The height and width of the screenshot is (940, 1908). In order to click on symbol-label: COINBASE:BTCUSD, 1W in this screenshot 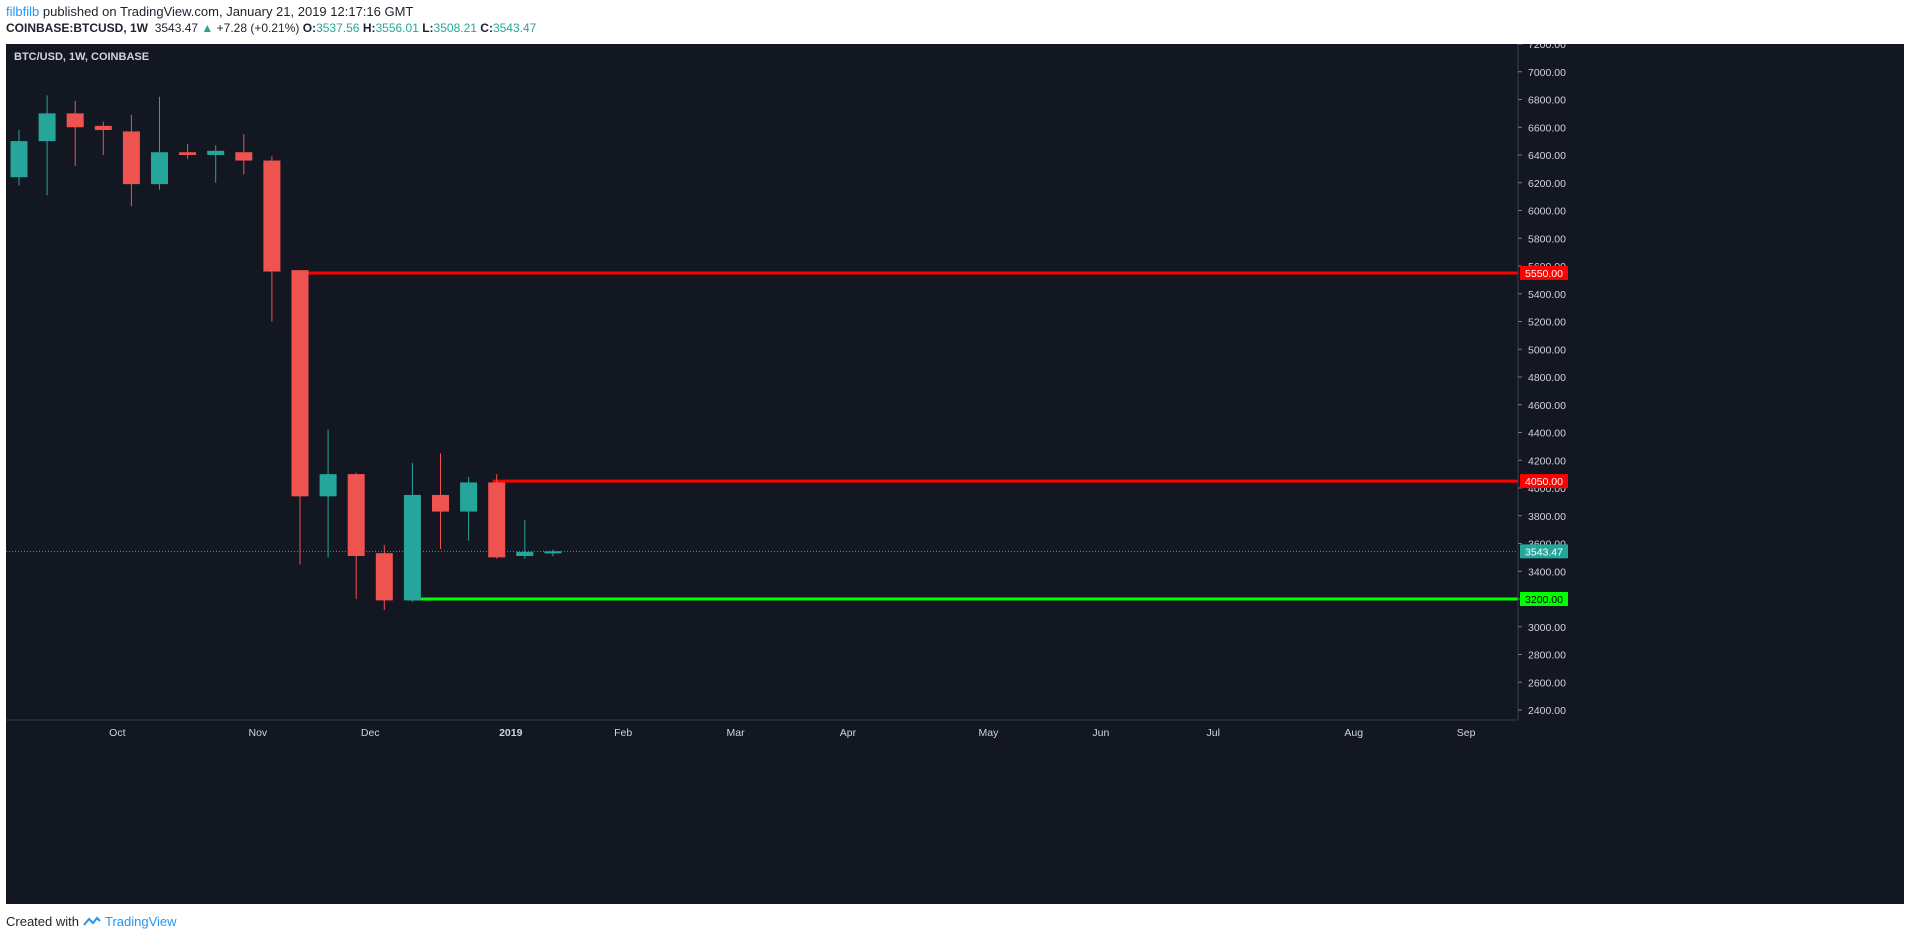, I will do `click(77, 28)`.